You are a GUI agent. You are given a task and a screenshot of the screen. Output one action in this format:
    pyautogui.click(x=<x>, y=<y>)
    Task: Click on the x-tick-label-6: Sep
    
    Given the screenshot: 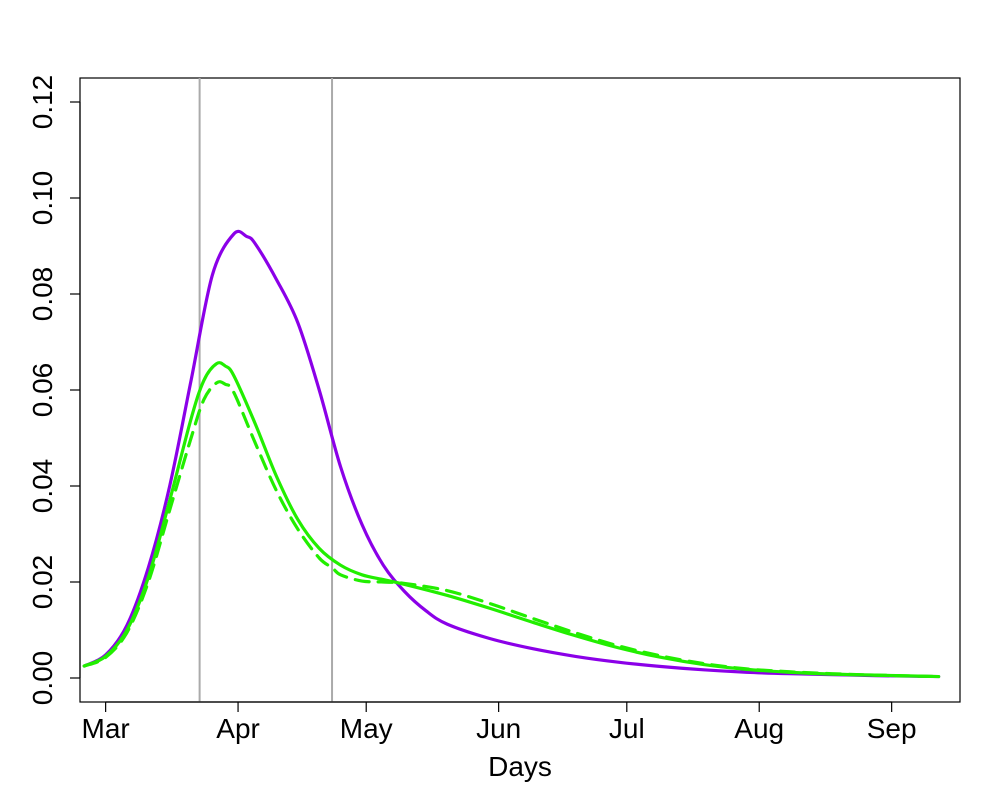 What is the action you would take?
    pyautogui.click(x=892, y=728)
    